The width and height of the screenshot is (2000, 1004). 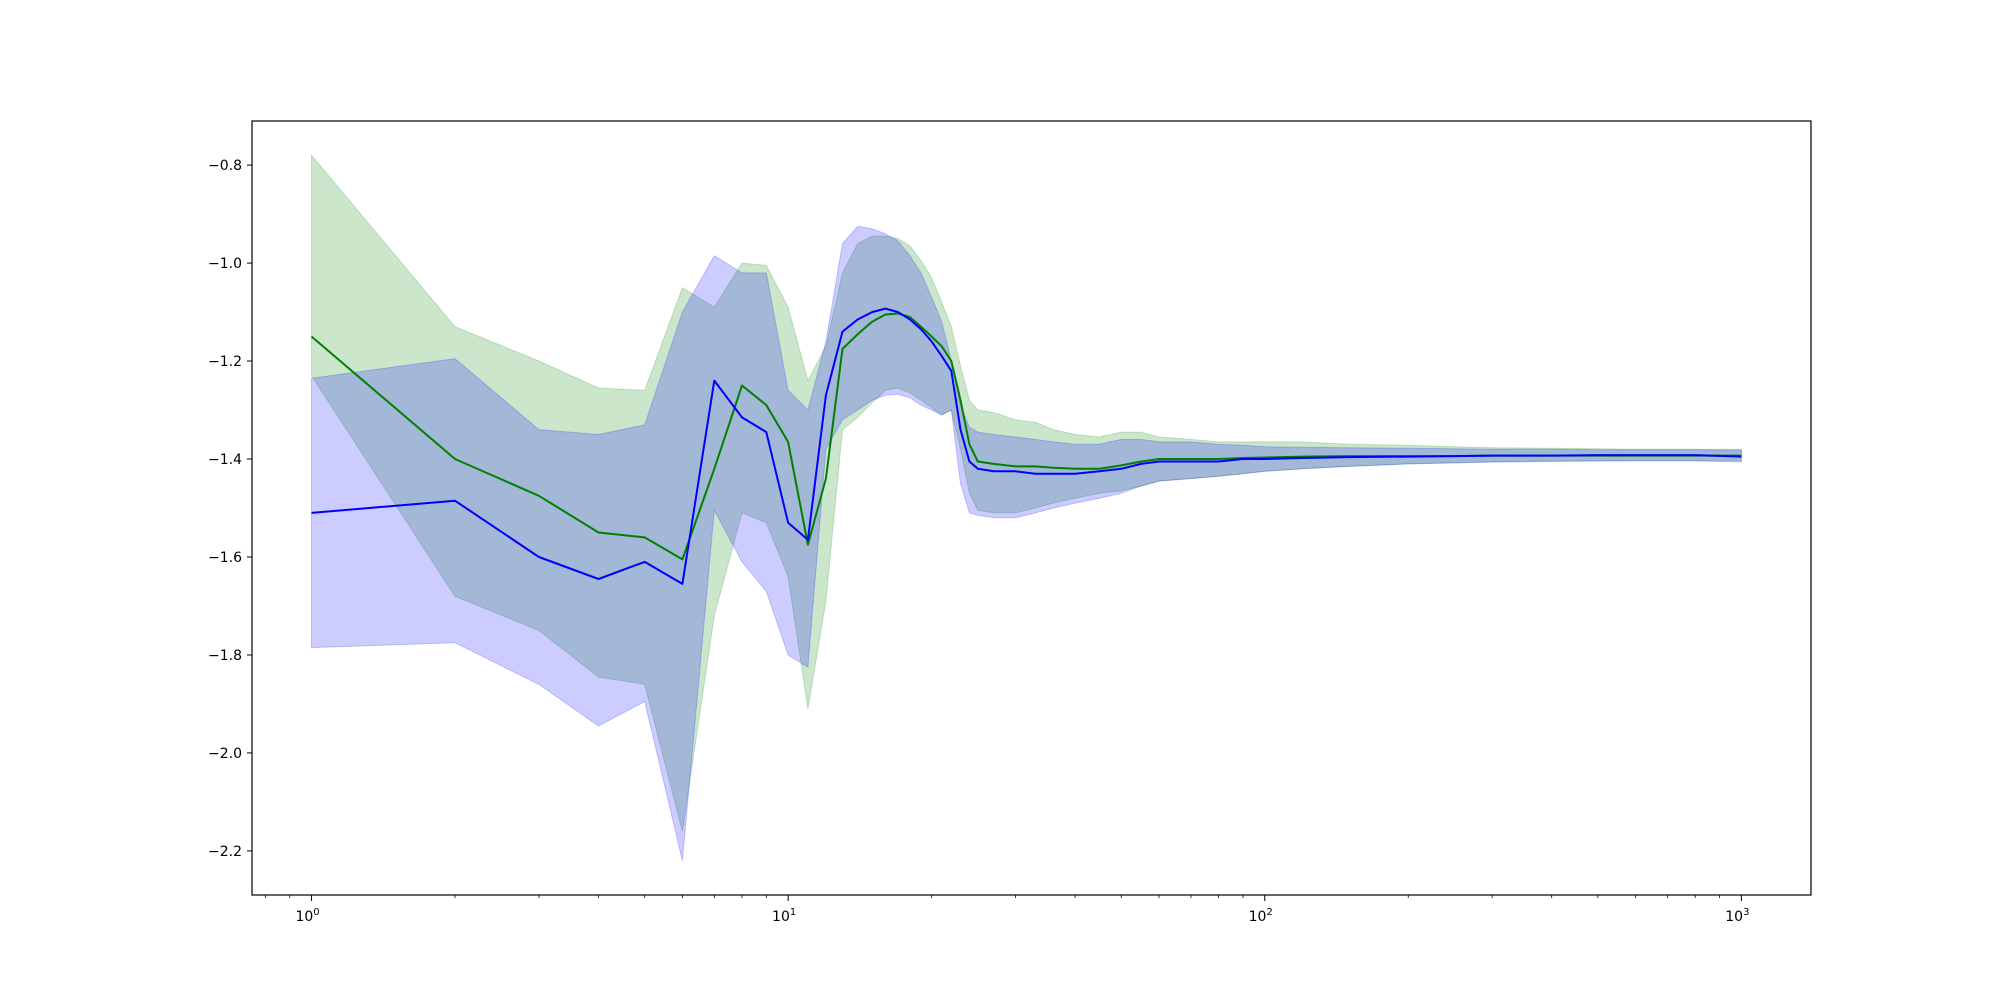 What do you see at coordinates (225, 166) in the screenshot?
I see `y-tick-label: −0.8` at bounding box center [225, 166].